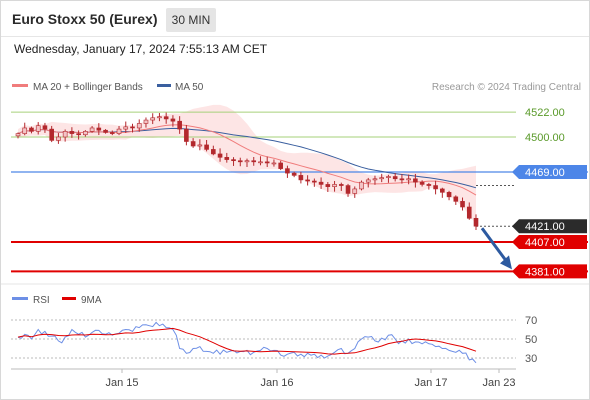  Describe the element at coordinates (545, 173) in the screenshot. I see `pivot-tag-4469-00: 4469.00` at that location.